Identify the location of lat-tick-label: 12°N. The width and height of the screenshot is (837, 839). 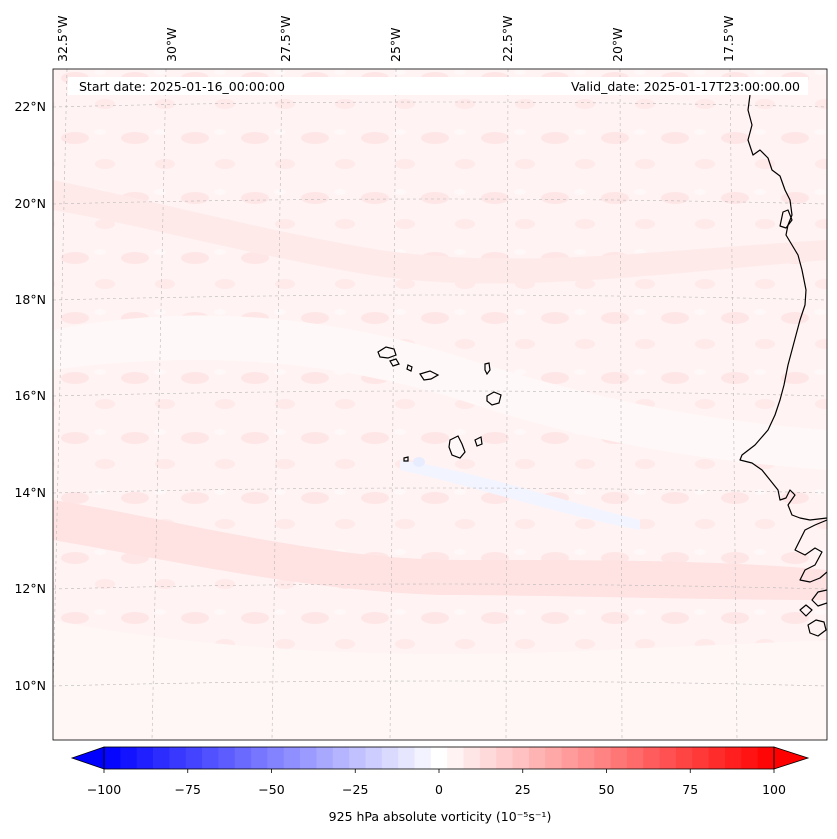
(30, 588).